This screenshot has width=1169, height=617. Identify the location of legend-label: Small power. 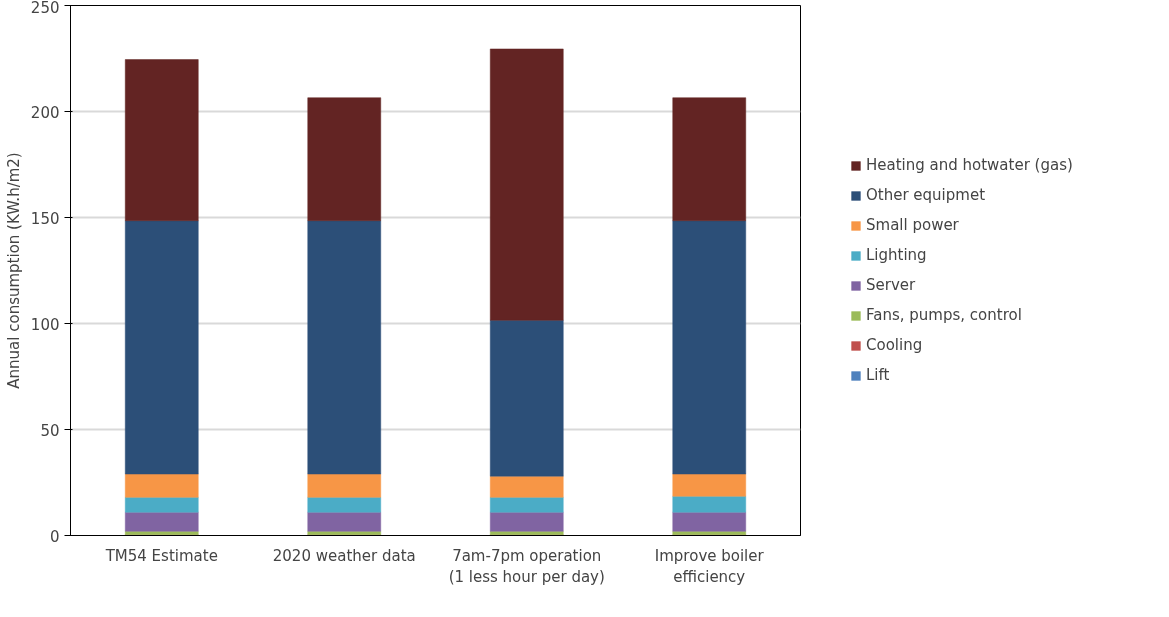
(912, 225).